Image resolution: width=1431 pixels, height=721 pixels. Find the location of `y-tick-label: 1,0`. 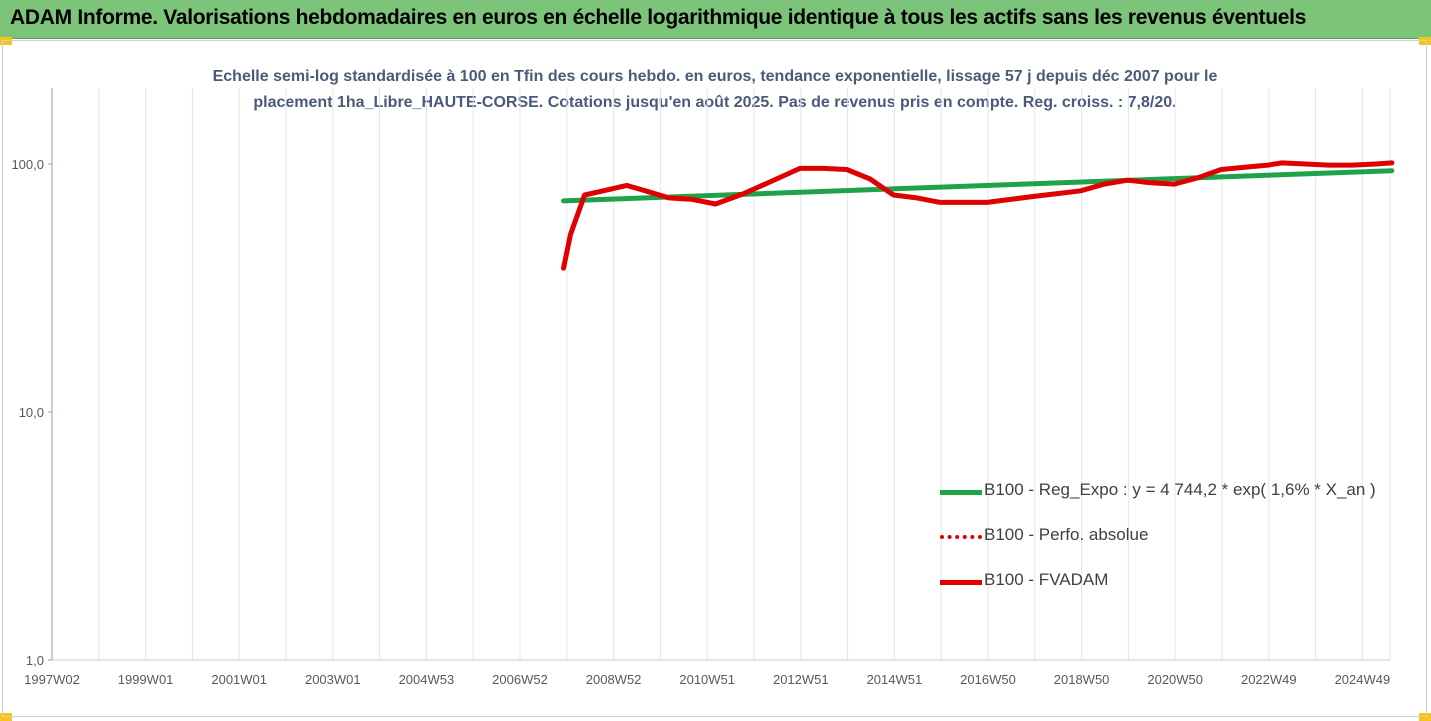

y-tick-label: 1,0 is located at coordinates (35, 660).